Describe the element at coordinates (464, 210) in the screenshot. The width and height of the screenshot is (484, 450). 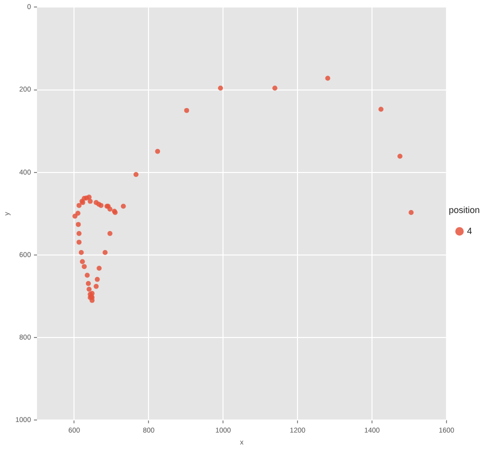
I see `legend-title: position` at that location.